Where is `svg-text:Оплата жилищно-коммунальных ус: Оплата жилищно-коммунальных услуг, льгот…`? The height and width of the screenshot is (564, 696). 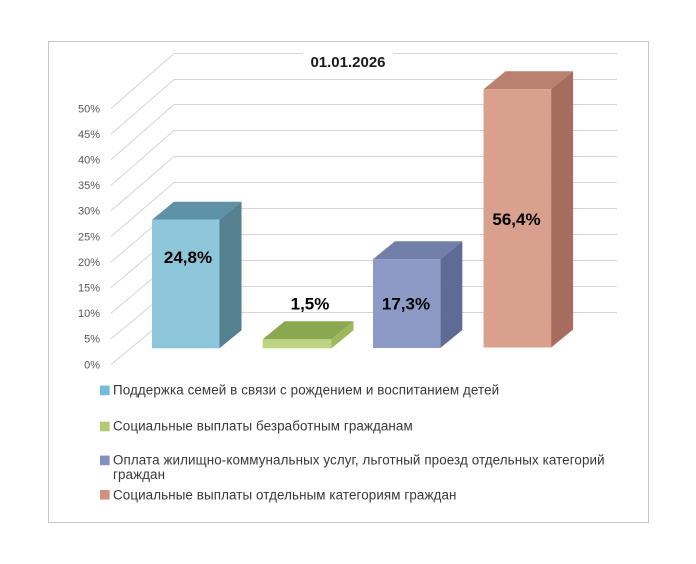 svg-text:Оплата жилищно-коммунальных ус: Оплата жилищно-коммунальных услуг, льгот… is located at coordinates (359, 459).